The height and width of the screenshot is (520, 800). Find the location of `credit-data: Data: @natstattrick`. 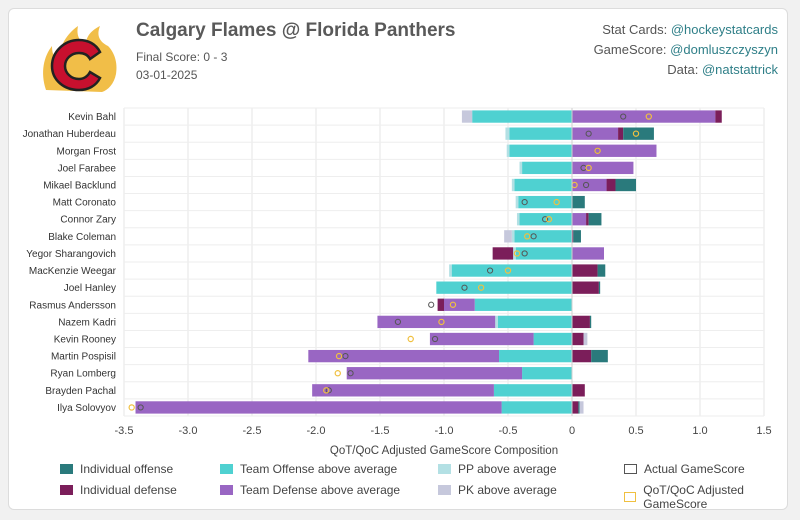

credit-data: Data: @natstattrick is located at coordinates (722, 69).